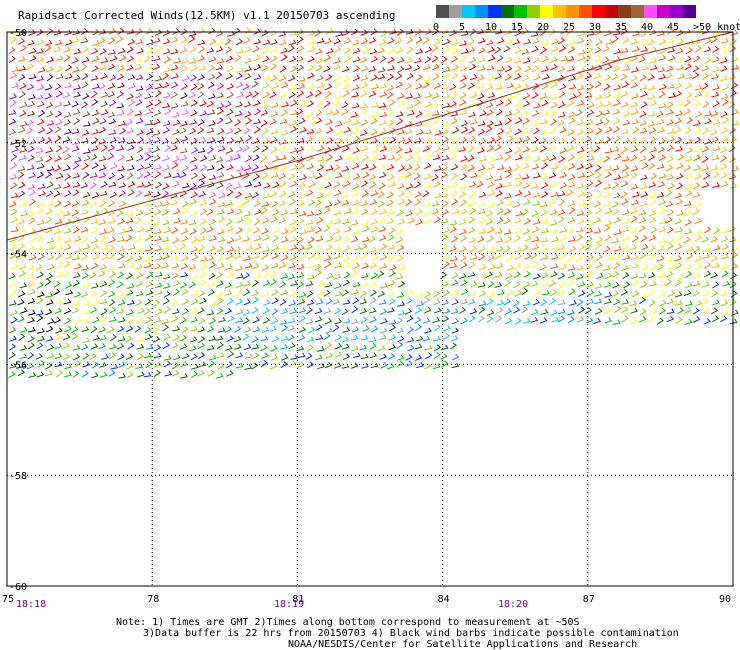 Image resolution: width=740 pixels, height=650 pixels. What do you see at coordinates (546, 11) in the screenshot?
I see `scale-swatch` at bounding box center [546, 11].